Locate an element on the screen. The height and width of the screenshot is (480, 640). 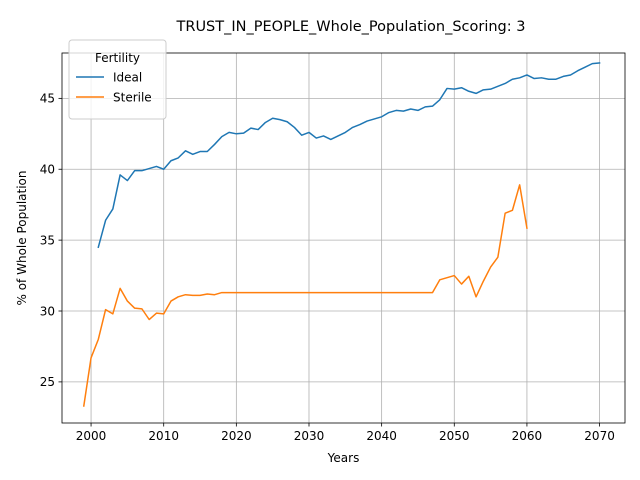
x-tick-label: 2060 is located at coordinates (527, 436).